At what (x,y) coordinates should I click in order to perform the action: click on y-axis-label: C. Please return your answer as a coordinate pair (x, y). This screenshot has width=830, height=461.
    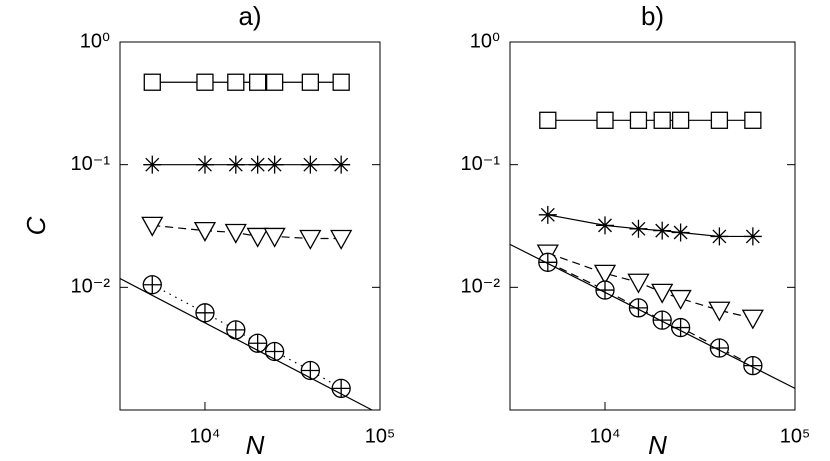
    Looking at the image, I should click on (36, 225).